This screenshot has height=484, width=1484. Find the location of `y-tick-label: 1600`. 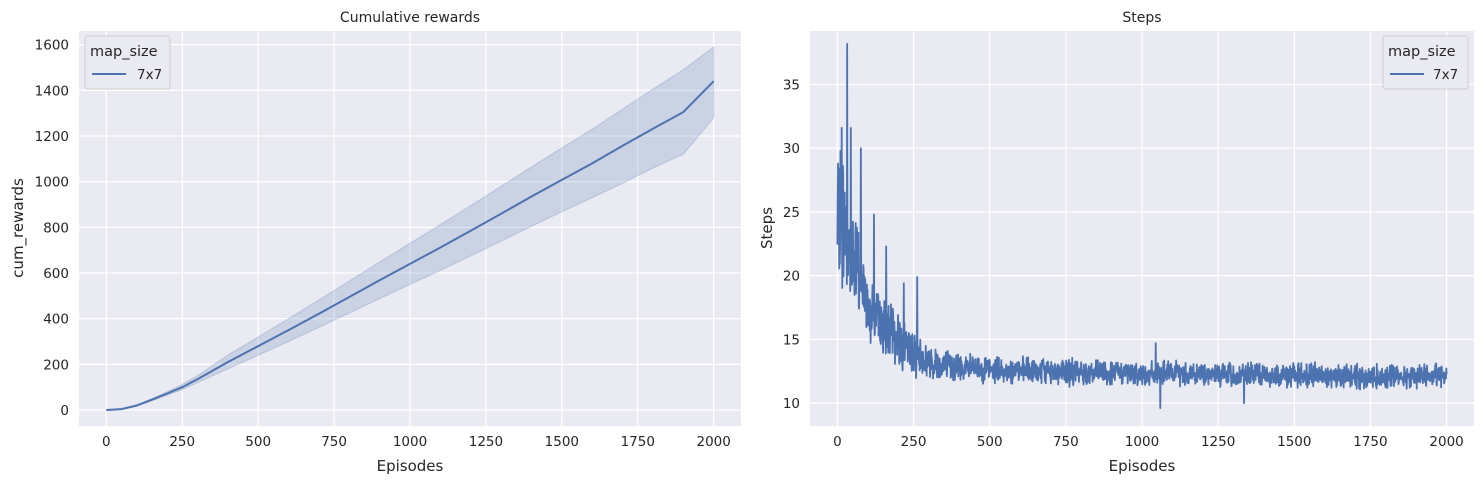

y-tick-label: 1600 is located at coordinates (52, 46).